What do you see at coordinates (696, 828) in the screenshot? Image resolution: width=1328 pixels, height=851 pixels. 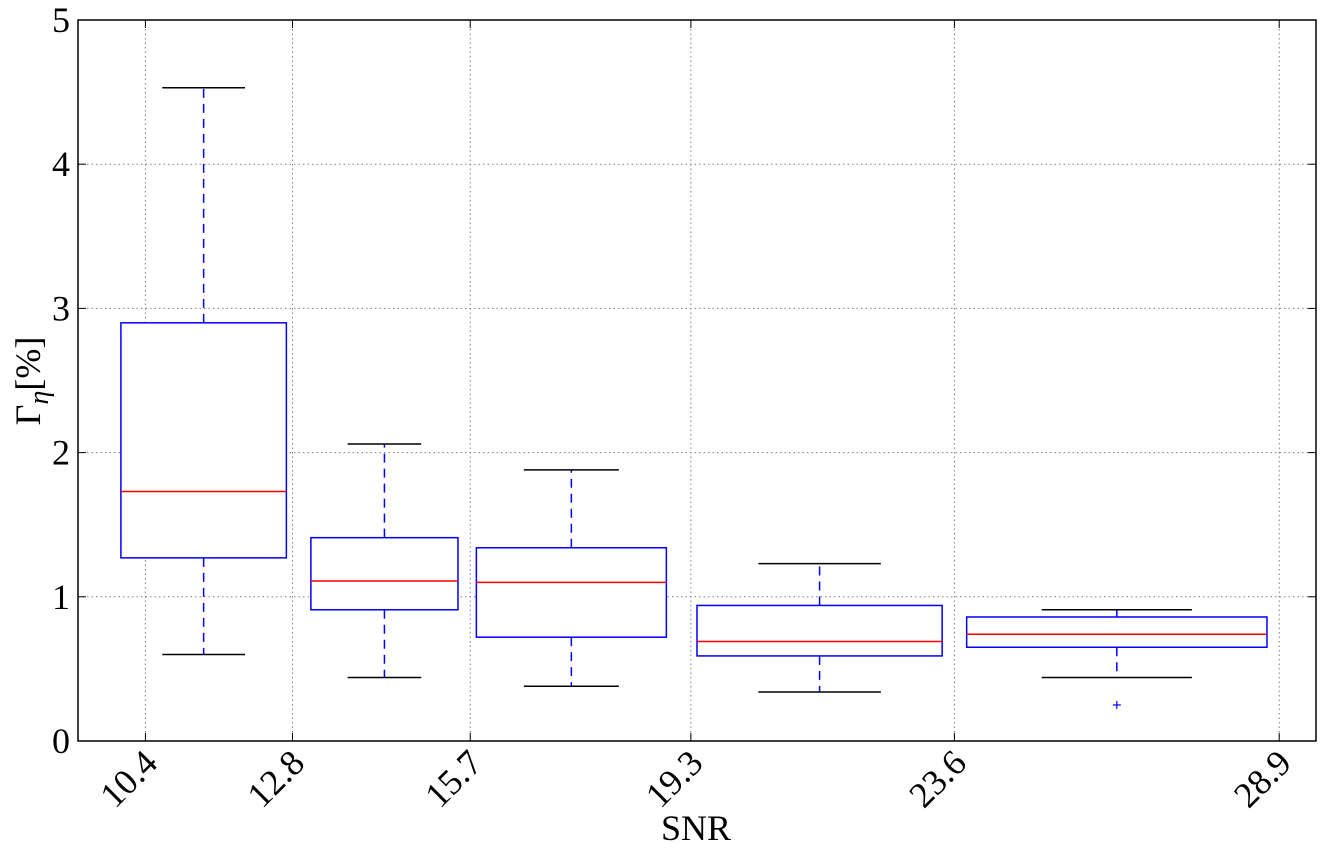 I see `x-axis-title: SNR` at bounding box center [696, 828].